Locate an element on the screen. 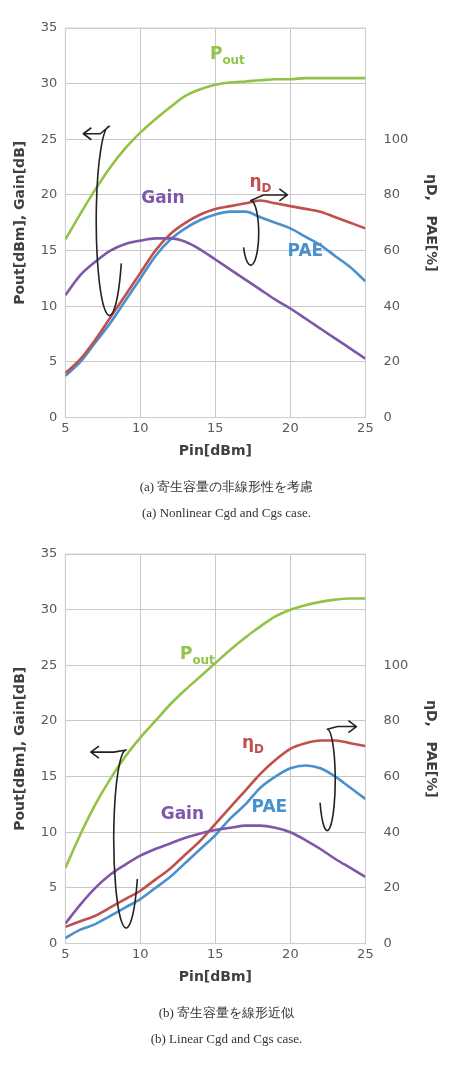 Image resolution: width=453 pixels, height=1067 pixels. text: (a) 寄生容量の非線形性を考慮 is located at coordinates (226, 487).